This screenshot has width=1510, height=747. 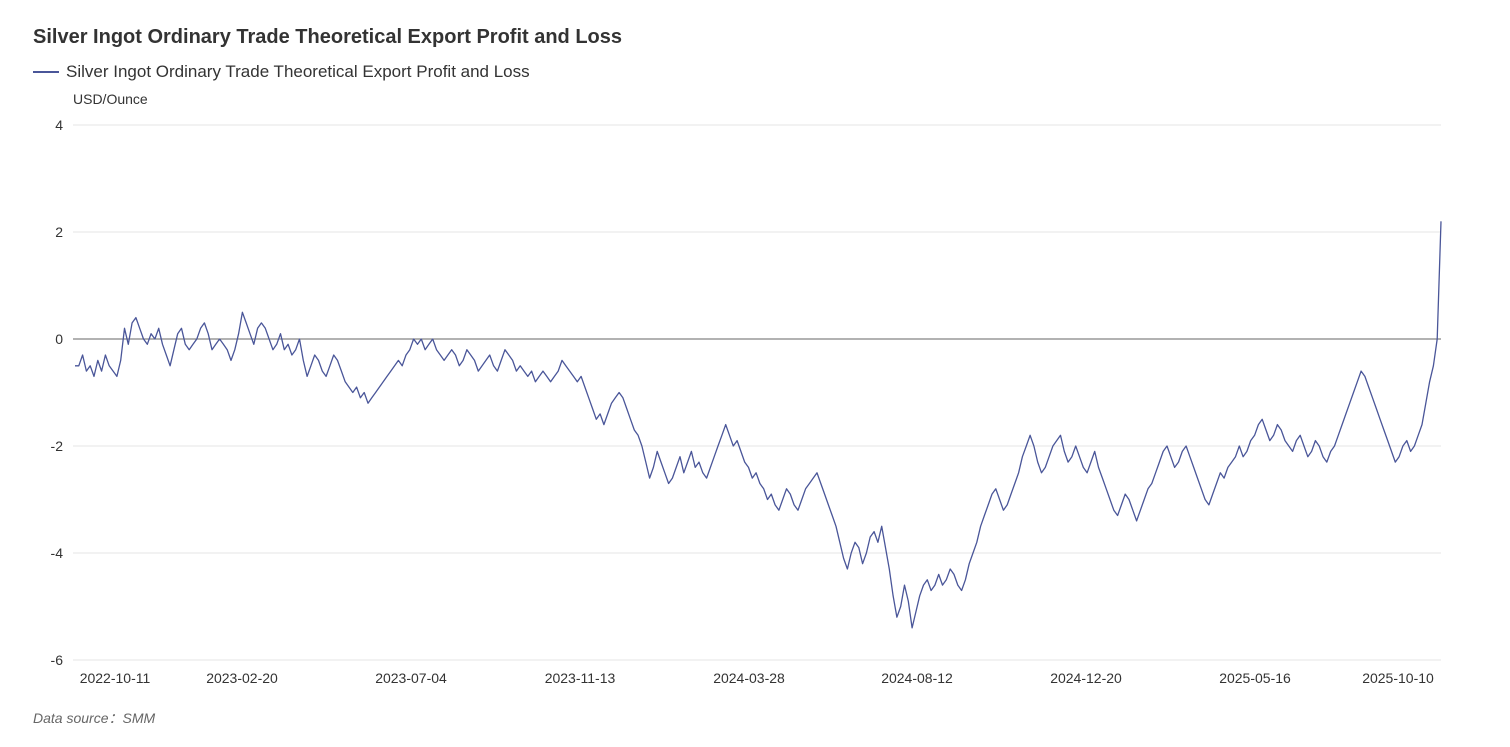 What do you see at coordinates (749, 678) in the screenshot?
I see `x-tick-label: 2024-03-28` at bounding box center [749, 678].